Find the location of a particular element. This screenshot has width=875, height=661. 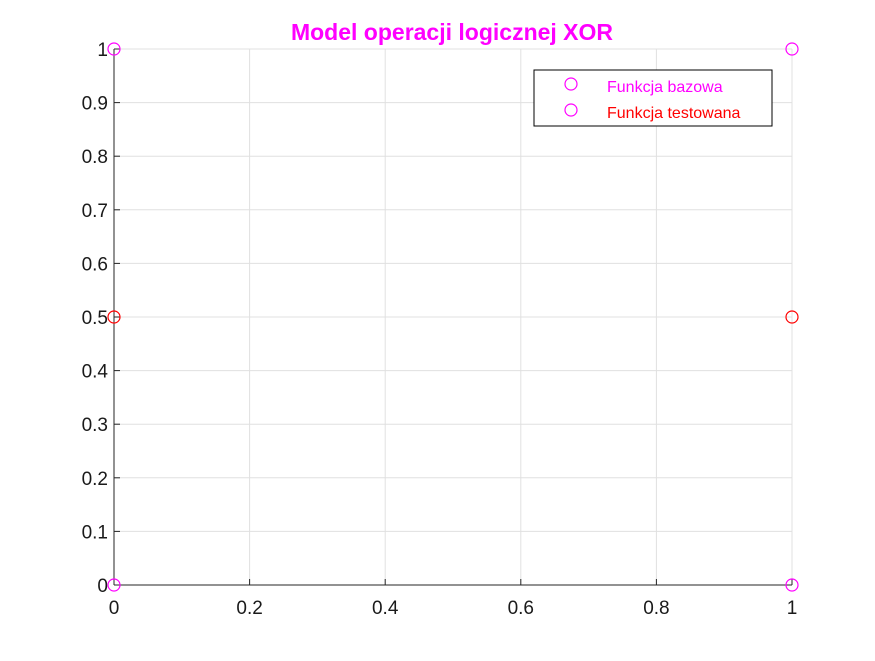

legend: Funkcja bazowa Funkcja testowana is located at coordinates (653, 98).